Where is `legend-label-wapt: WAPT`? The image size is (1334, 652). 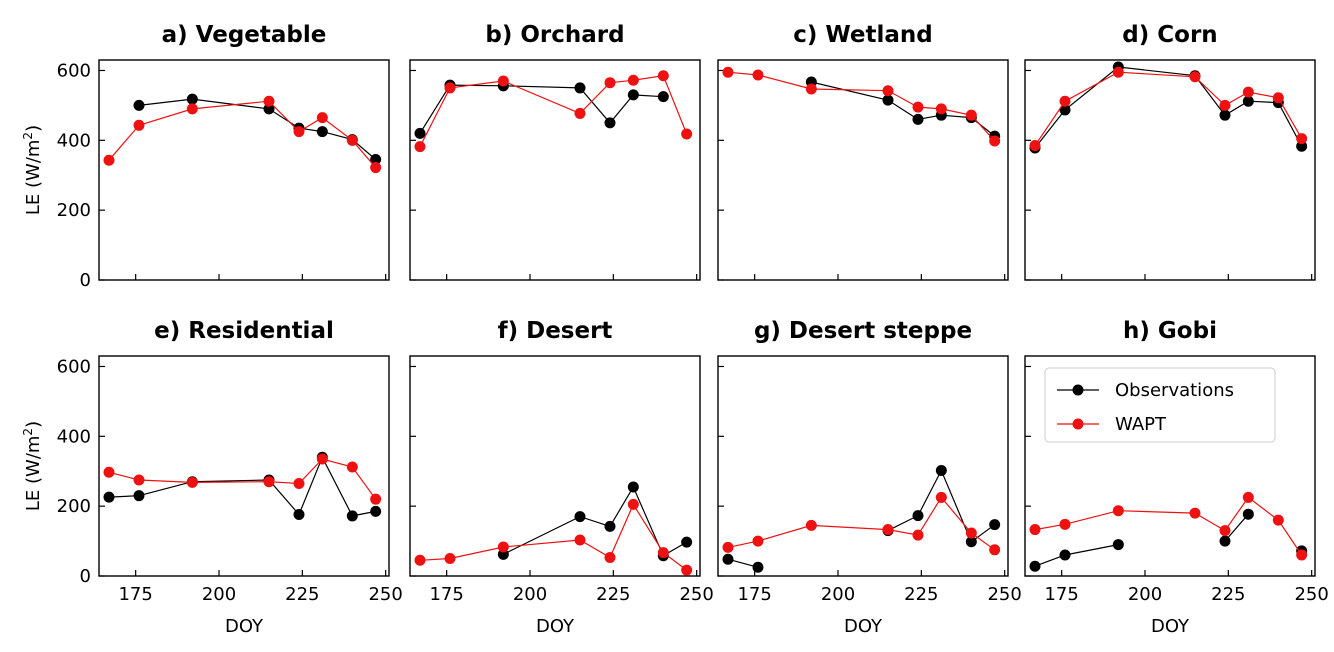
legend-label-wapt: WAPT is located at coordinates (1141, 424).